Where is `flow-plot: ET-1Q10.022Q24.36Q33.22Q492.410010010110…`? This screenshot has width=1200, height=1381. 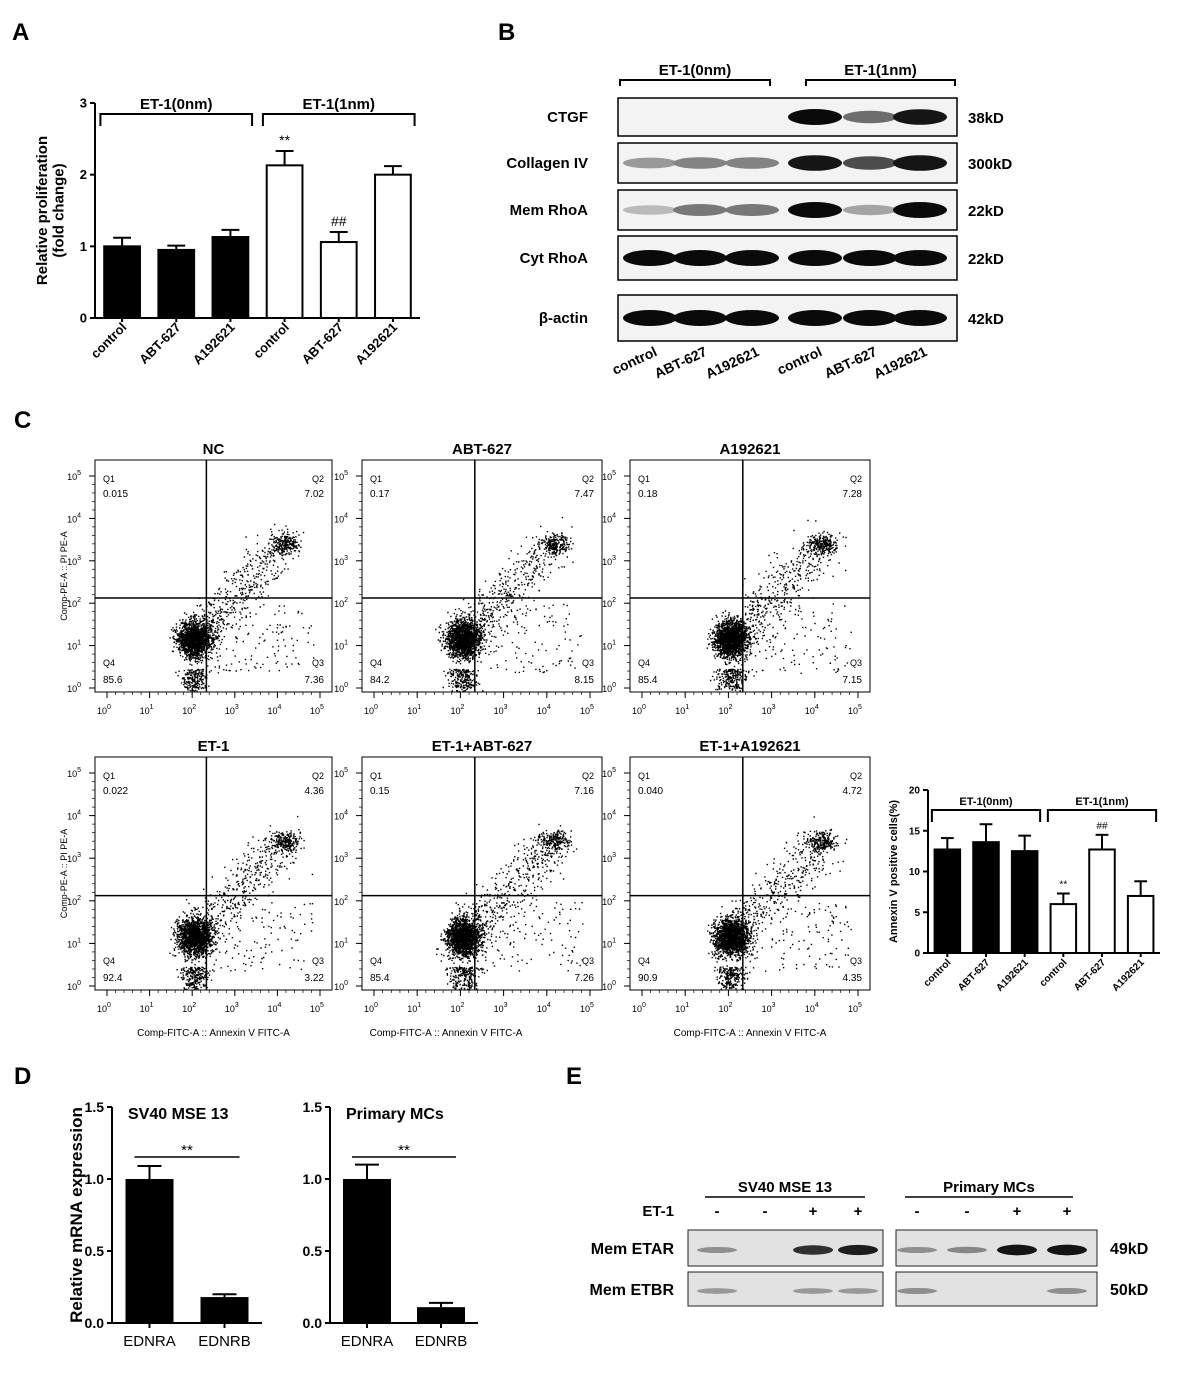
flow-plot: ET-1Q10.022Q24.36Q33.22Q492.410010010110… is located at coordinates (196, 888).